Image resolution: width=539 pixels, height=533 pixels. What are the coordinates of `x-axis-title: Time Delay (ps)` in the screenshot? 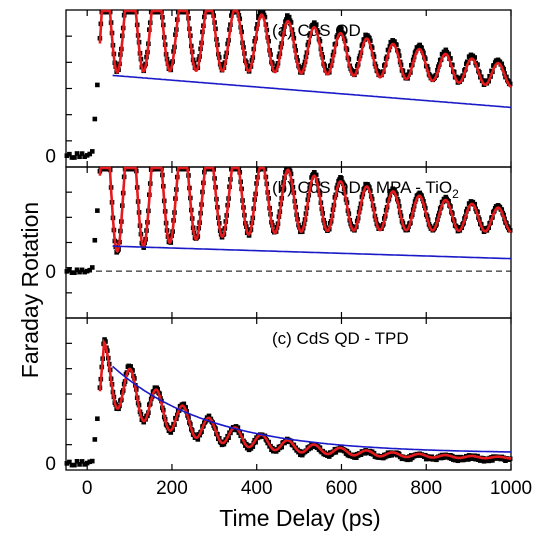 It's located at (299, 518).